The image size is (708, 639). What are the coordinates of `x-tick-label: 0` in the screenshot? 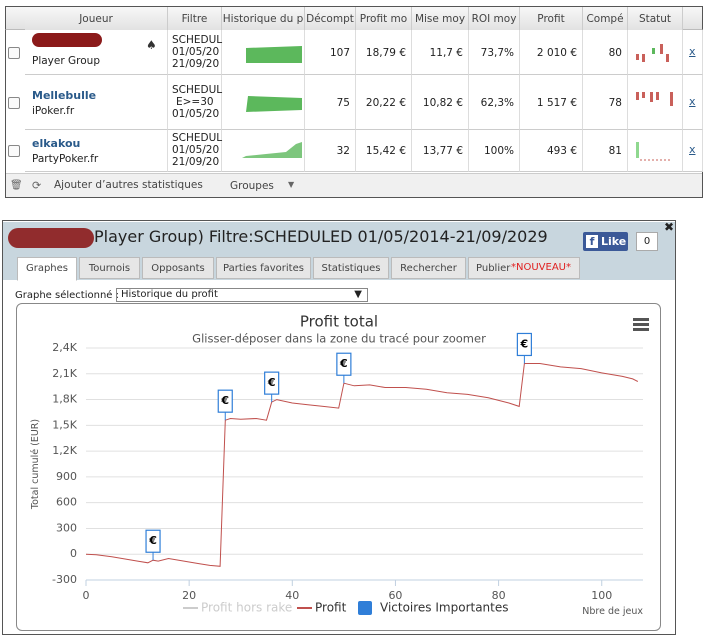 It's located at (86, 595).